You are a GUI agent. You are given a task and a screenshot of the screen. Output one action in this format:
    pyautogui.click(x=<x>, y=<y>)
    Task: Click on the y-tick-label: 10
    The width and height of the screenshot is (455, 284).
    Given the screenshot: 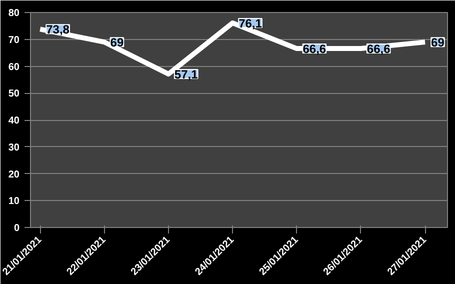 What is the action you would take?
    pyautogui.click(x=14, y=202)
    